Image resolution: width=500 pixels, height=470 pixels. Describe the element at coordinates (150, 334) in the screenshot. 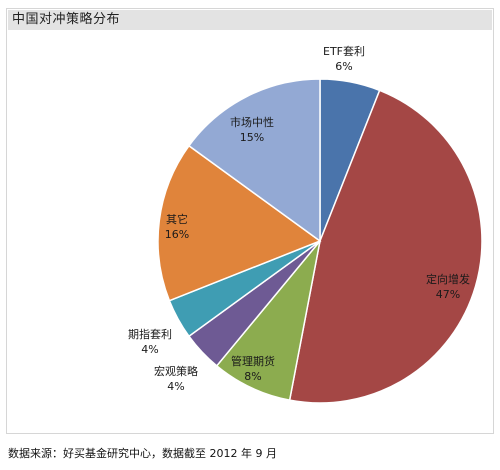

I see `slice-label-4: 期指套利` at that location.